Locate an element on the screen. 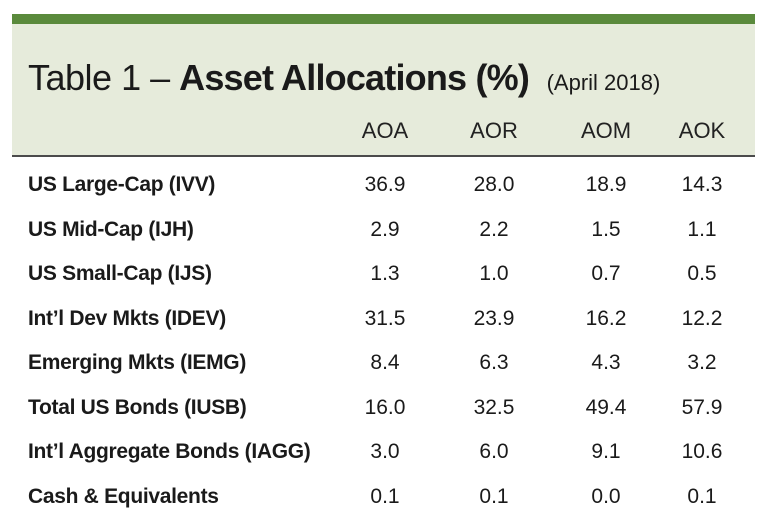 This screenshot has height=526, width=770. table-cell: 0.0 is located at coordinates (606, 496).